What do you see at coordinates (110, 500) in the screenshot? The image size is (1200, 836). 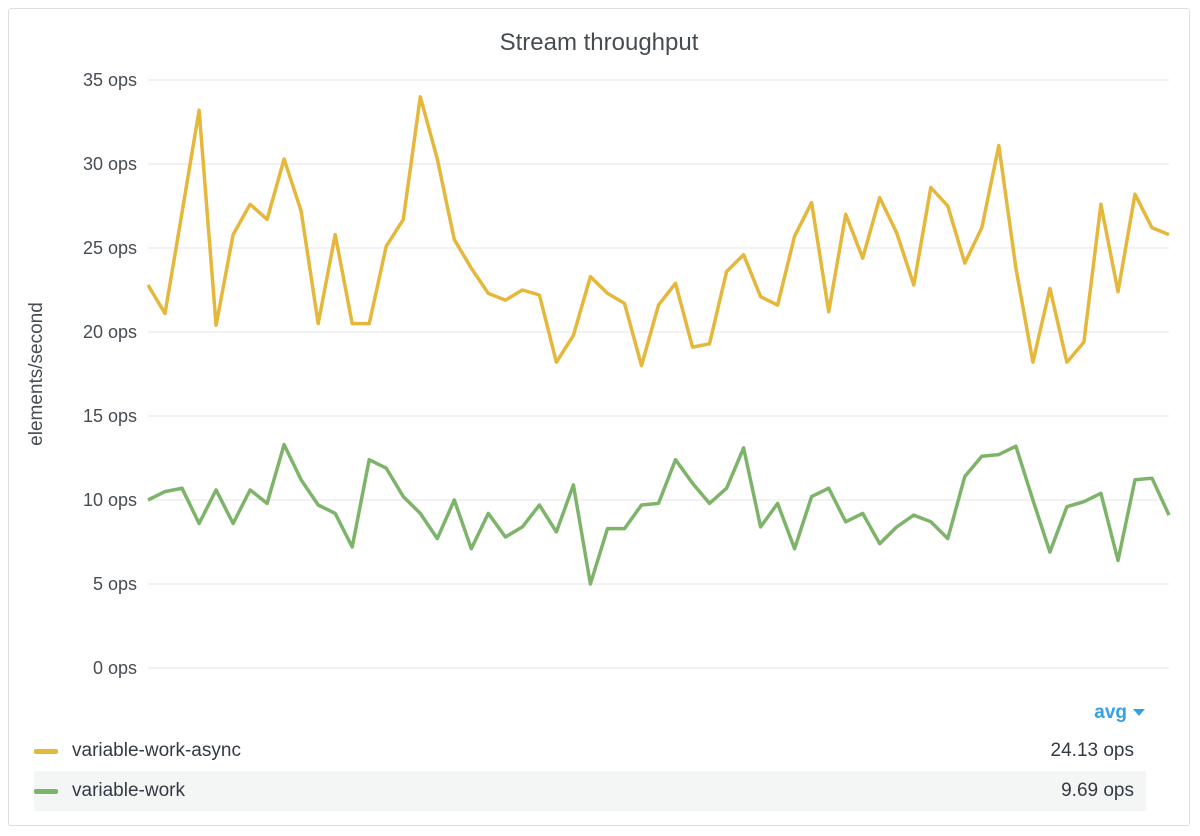 I see `y-tick-label: 10 ops` at bounding box center [110, 500].